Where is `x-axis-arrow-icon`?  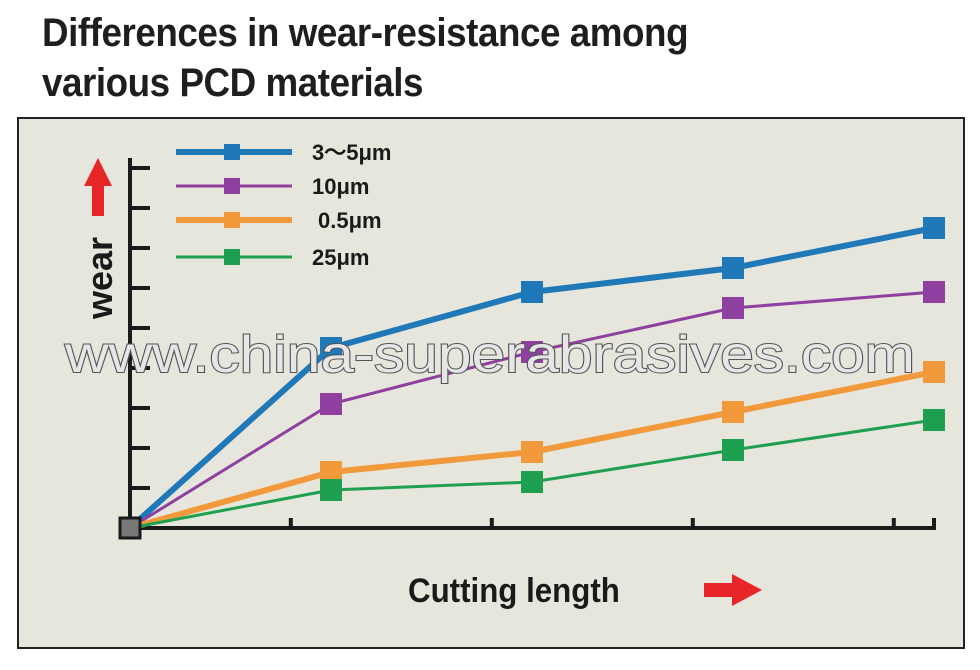
x-axis-arrow-icon is located at coordinates (733, 590).